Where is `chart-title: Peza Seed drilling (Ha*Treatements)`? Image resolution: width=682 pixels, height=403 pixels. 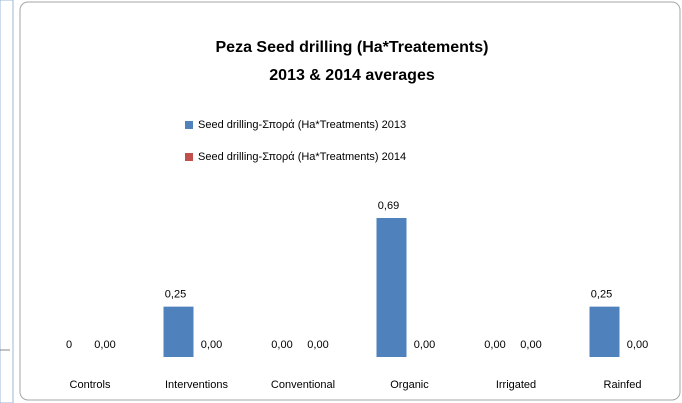
chart-title: Peza Seed drilling (Ha*Treatements) is located at coordinates (352, 47).